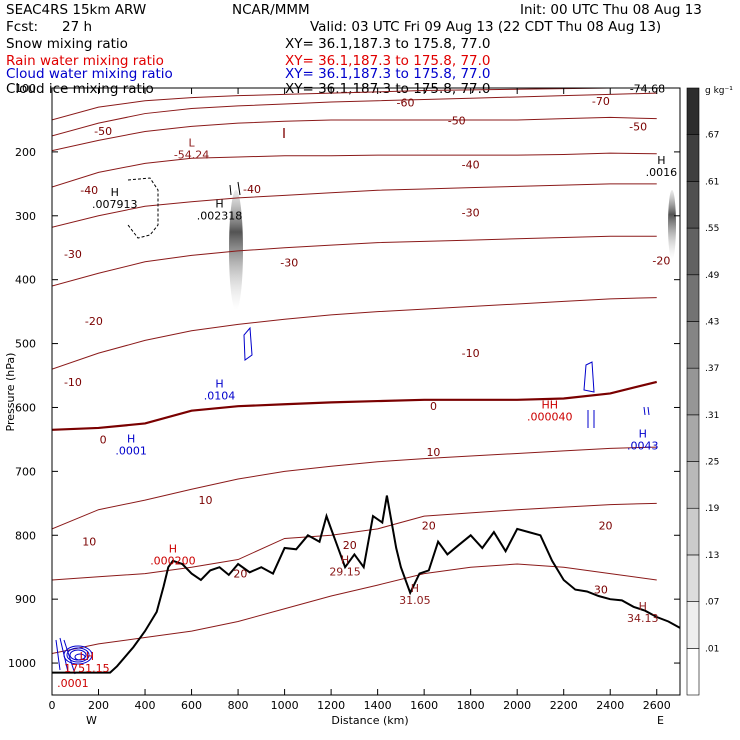 Image resolution: width=740 pixels, height=740 pixels. Describe the element at coordinates (131, 445) in the screenshot. I see `max-min-marker: H.0001` at that location.